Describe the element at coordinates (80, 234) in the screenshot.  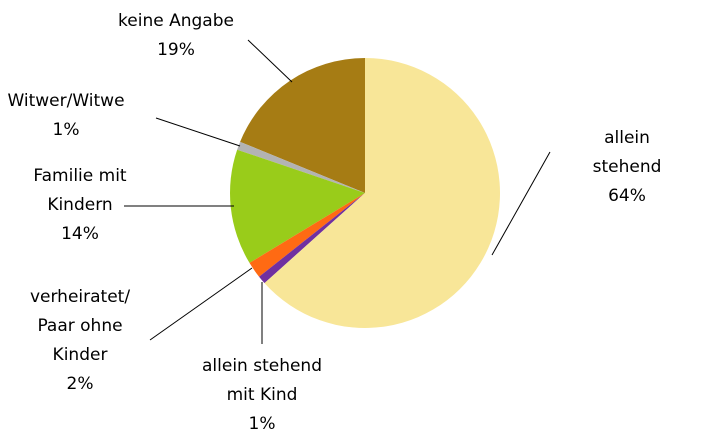
I see `value-label: 14%` at that location.